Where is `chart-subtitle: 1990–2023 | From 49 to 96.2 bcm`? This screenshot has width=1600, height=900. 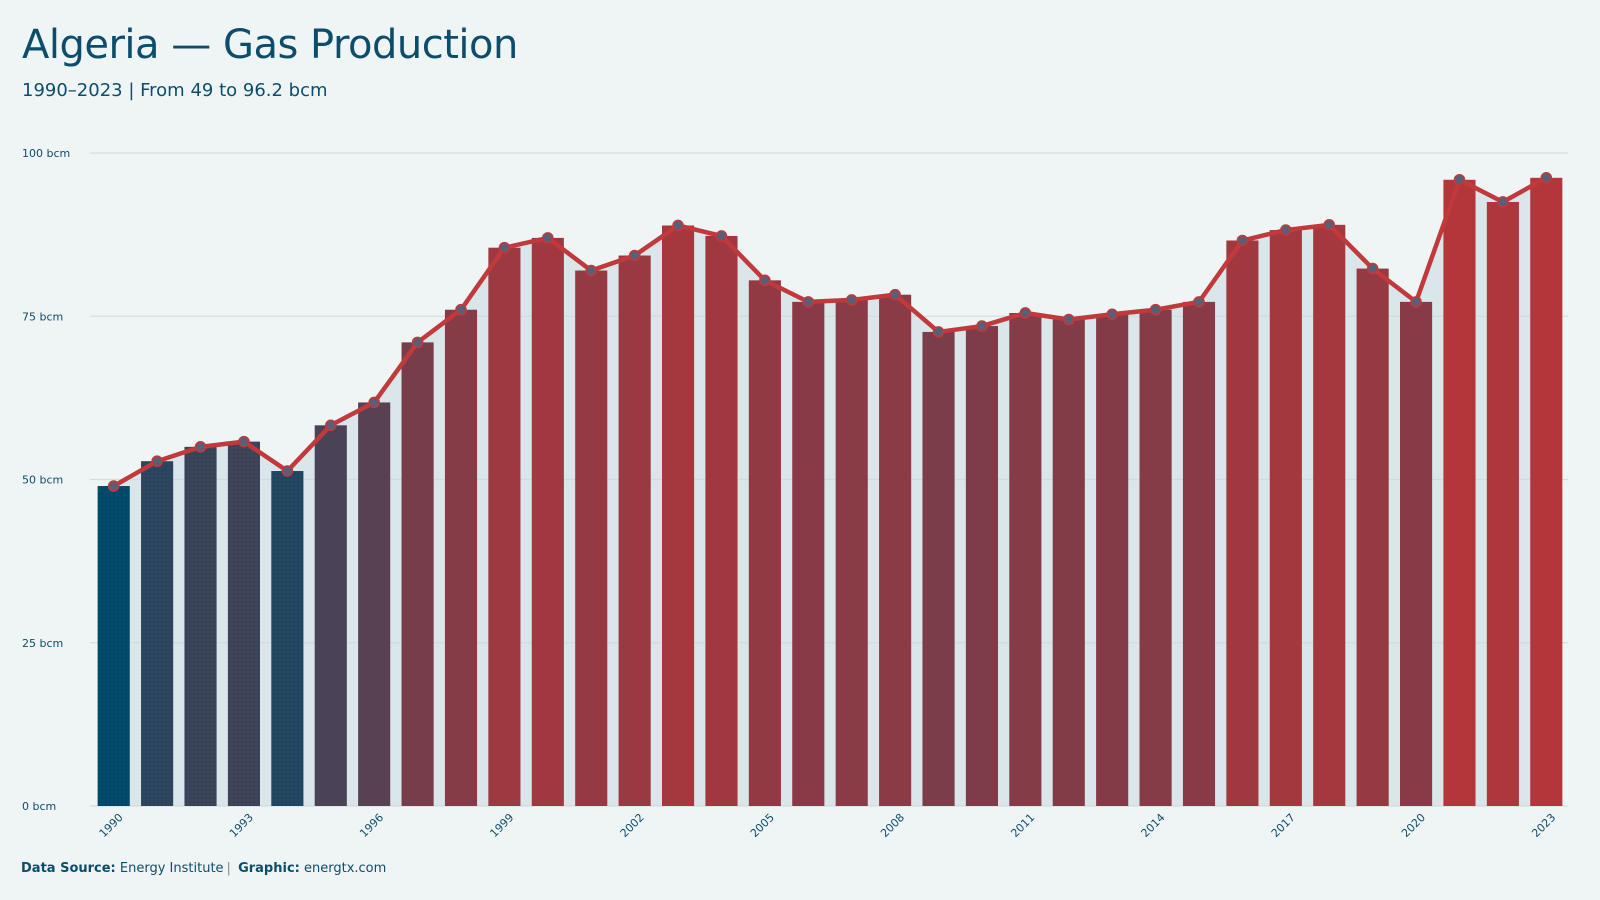
chart-subtitle: 1990–2023 | From 49 to 96.2 bcm is located at coordinates (175, 90).